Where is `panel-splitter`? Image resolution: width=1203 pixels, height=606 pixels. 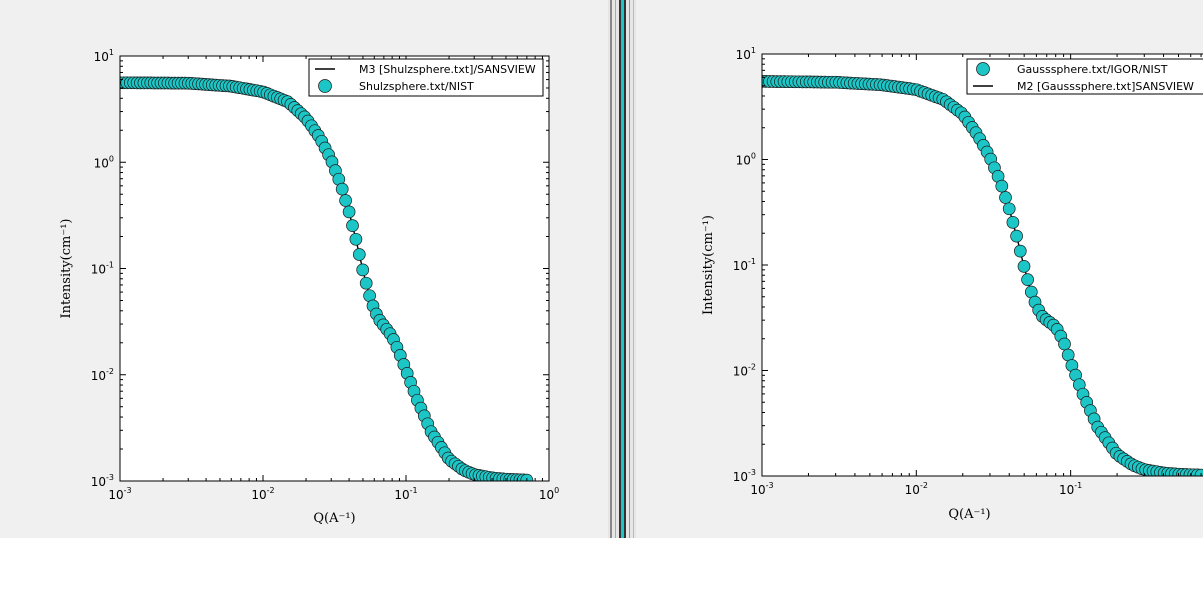 panel-splitter is located at coordinates (622, 269).